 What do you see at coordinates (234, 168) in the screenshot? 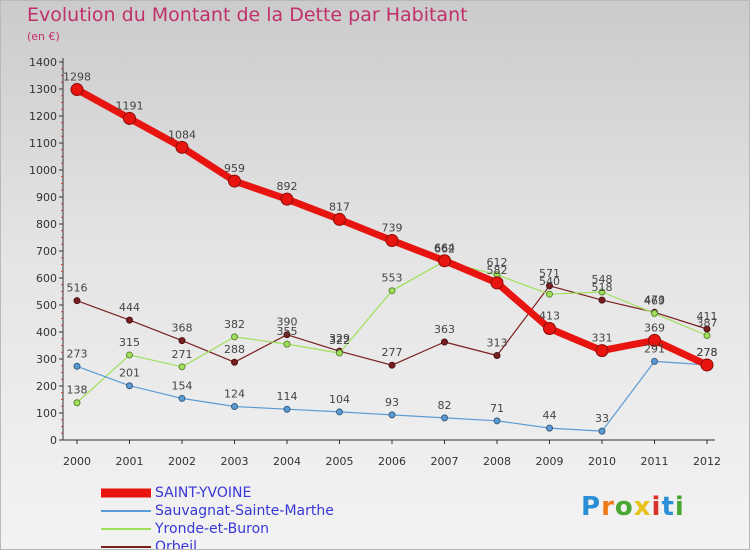
I see `data-label: 959` at bounding box center [234, 168].